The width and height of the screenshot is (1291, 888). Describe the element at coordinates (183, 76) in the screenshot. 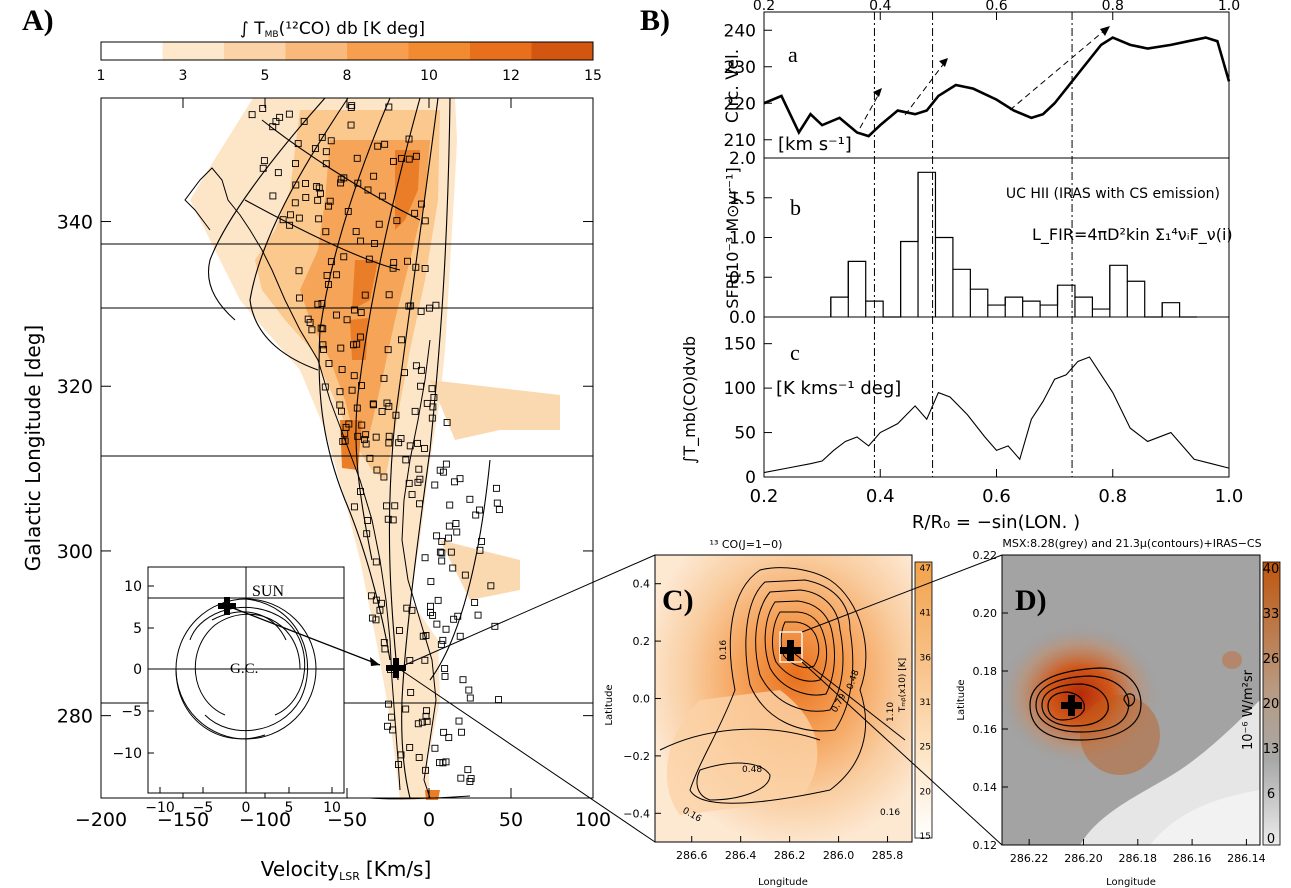

I see `colorbar-tick-label: 3` at that location.